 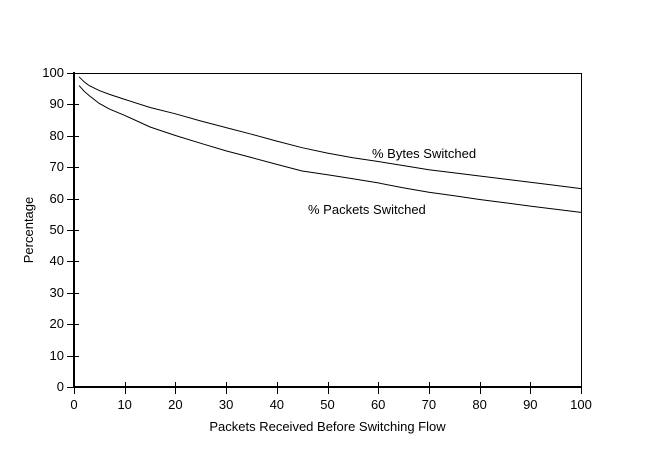 I want to click on y-tick-label: 50, so click(x=56, y=229).